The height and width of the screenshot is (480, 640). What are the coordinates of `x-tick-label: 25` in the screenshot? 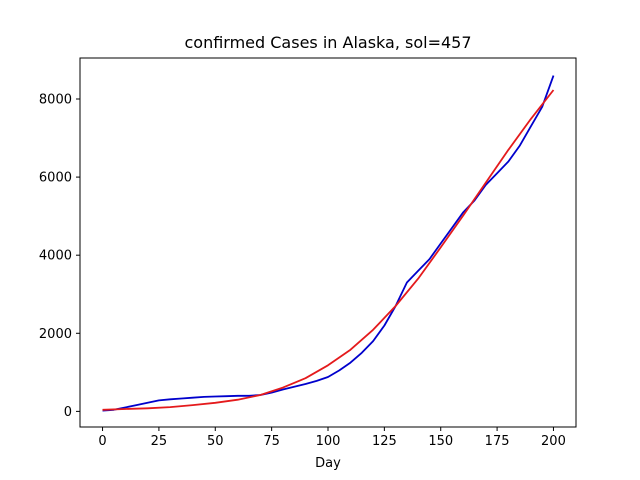 It's located at (159, 441).